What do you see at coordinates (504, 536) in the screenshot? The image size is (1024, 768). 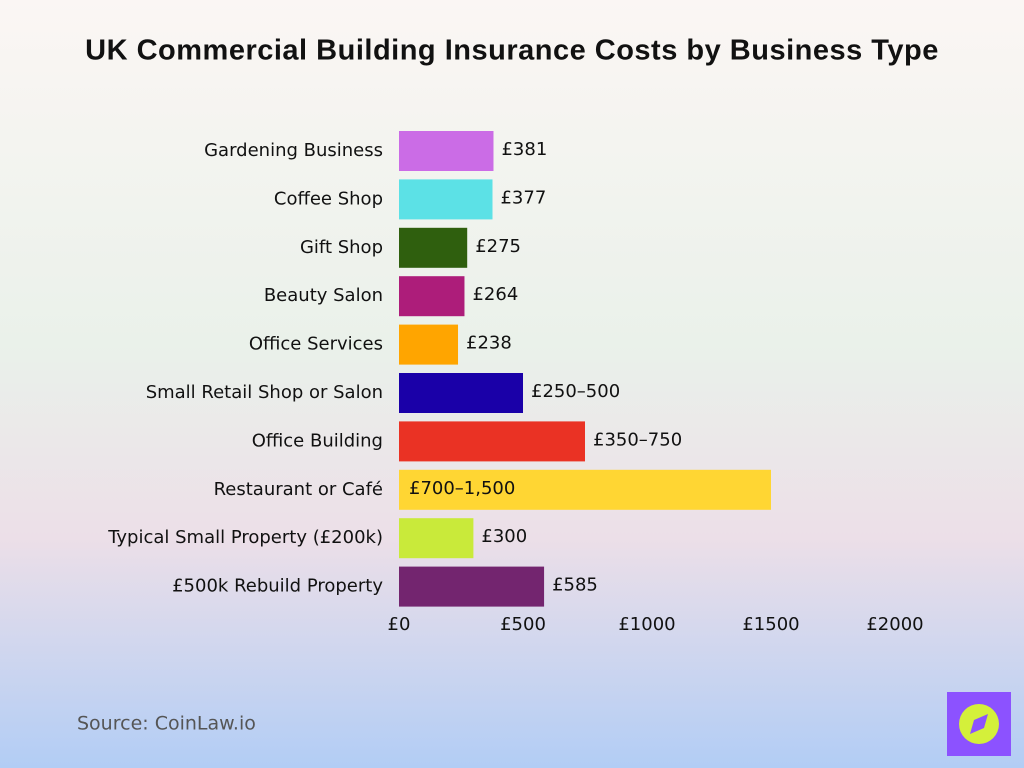 I see `value-label: £300` at bounding box center [504, 536].